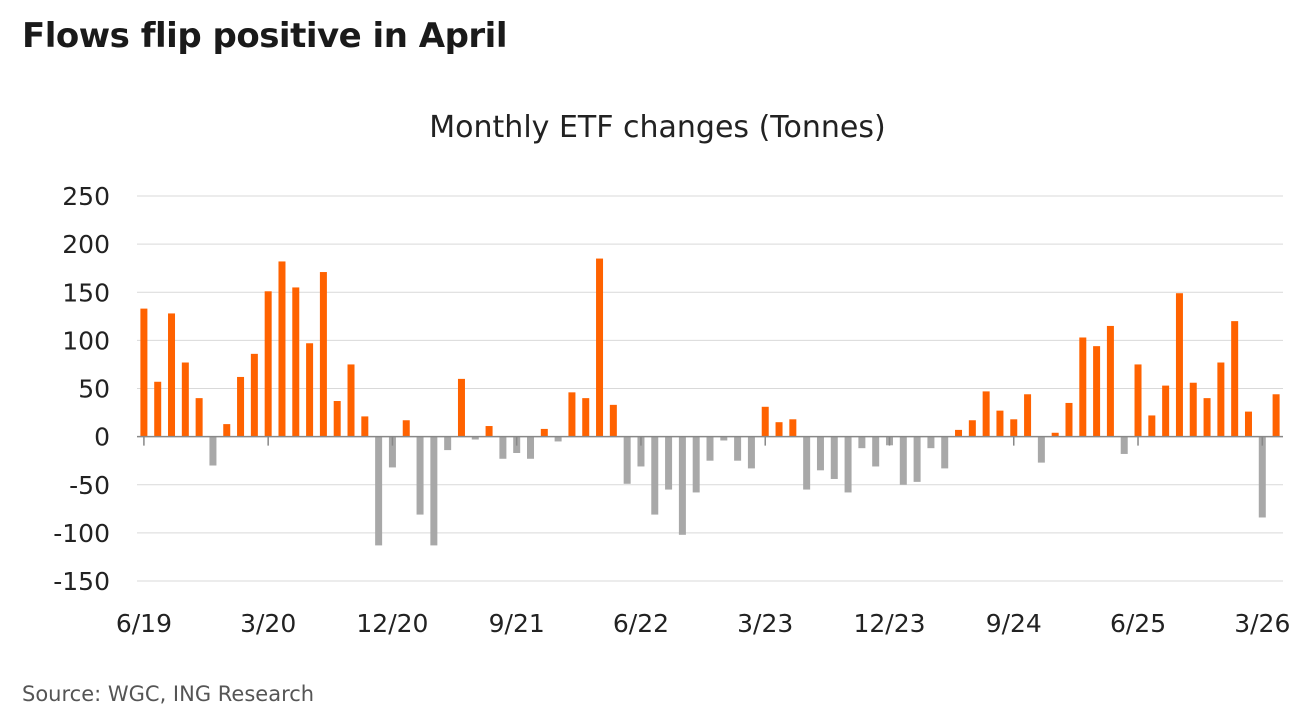 The height and width of the screenshot is (724, 1315). I want to click on y-tick-label: -150, so click(81, 581).